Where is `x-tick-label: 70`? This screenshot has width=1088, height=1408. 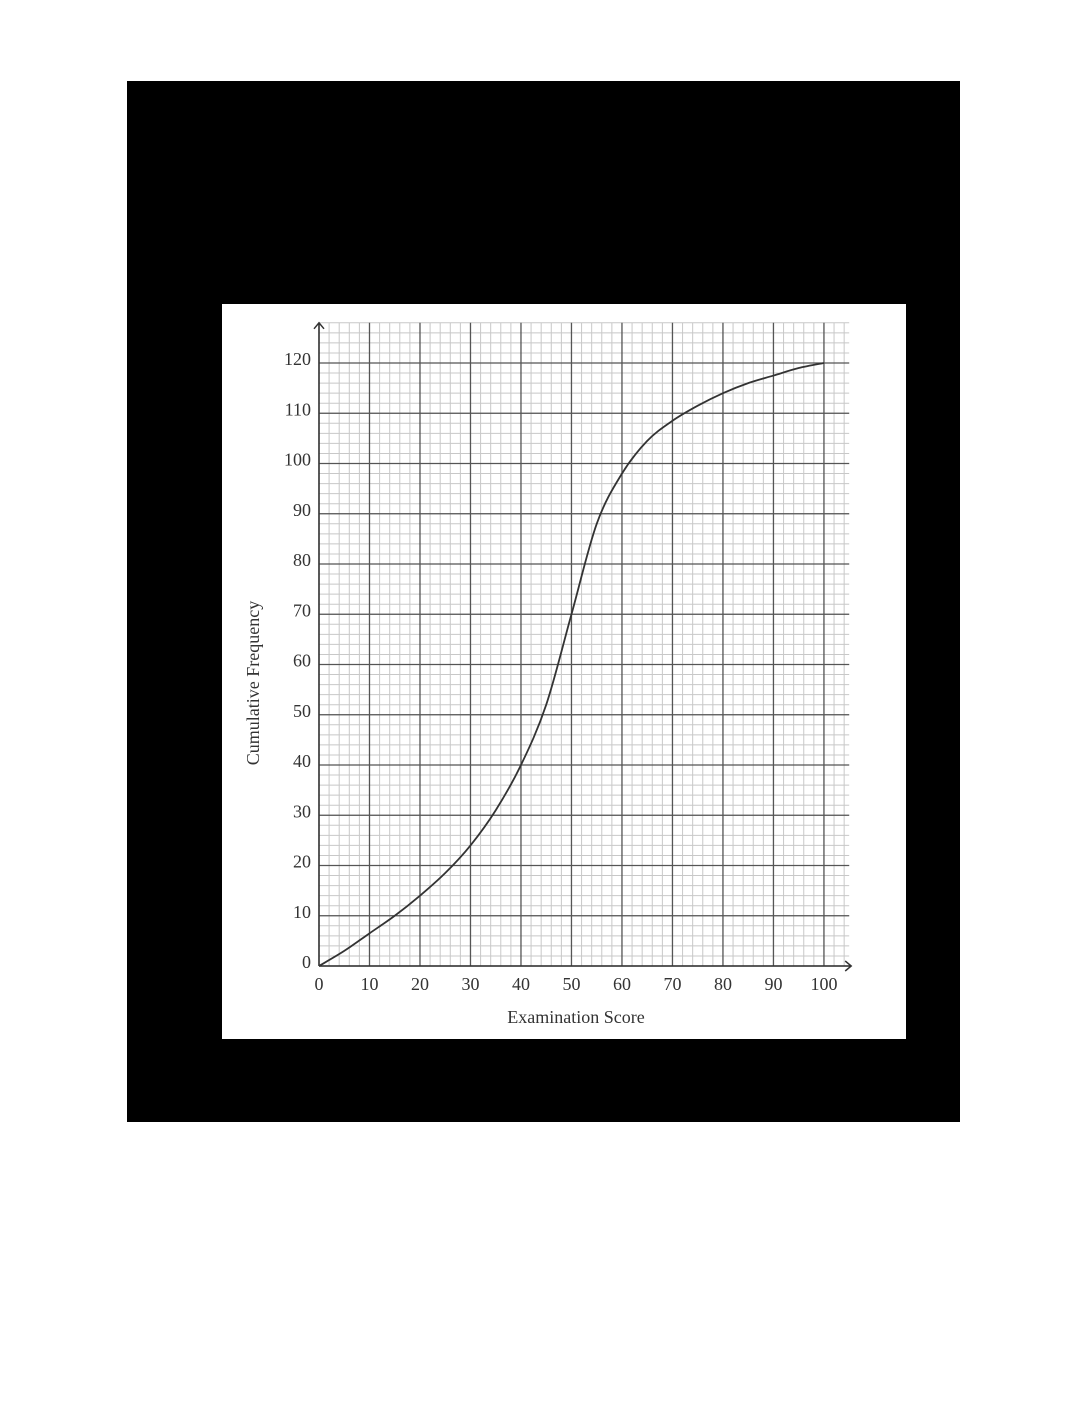 x-tick-label: 70 is located at coordinates (672, 984).